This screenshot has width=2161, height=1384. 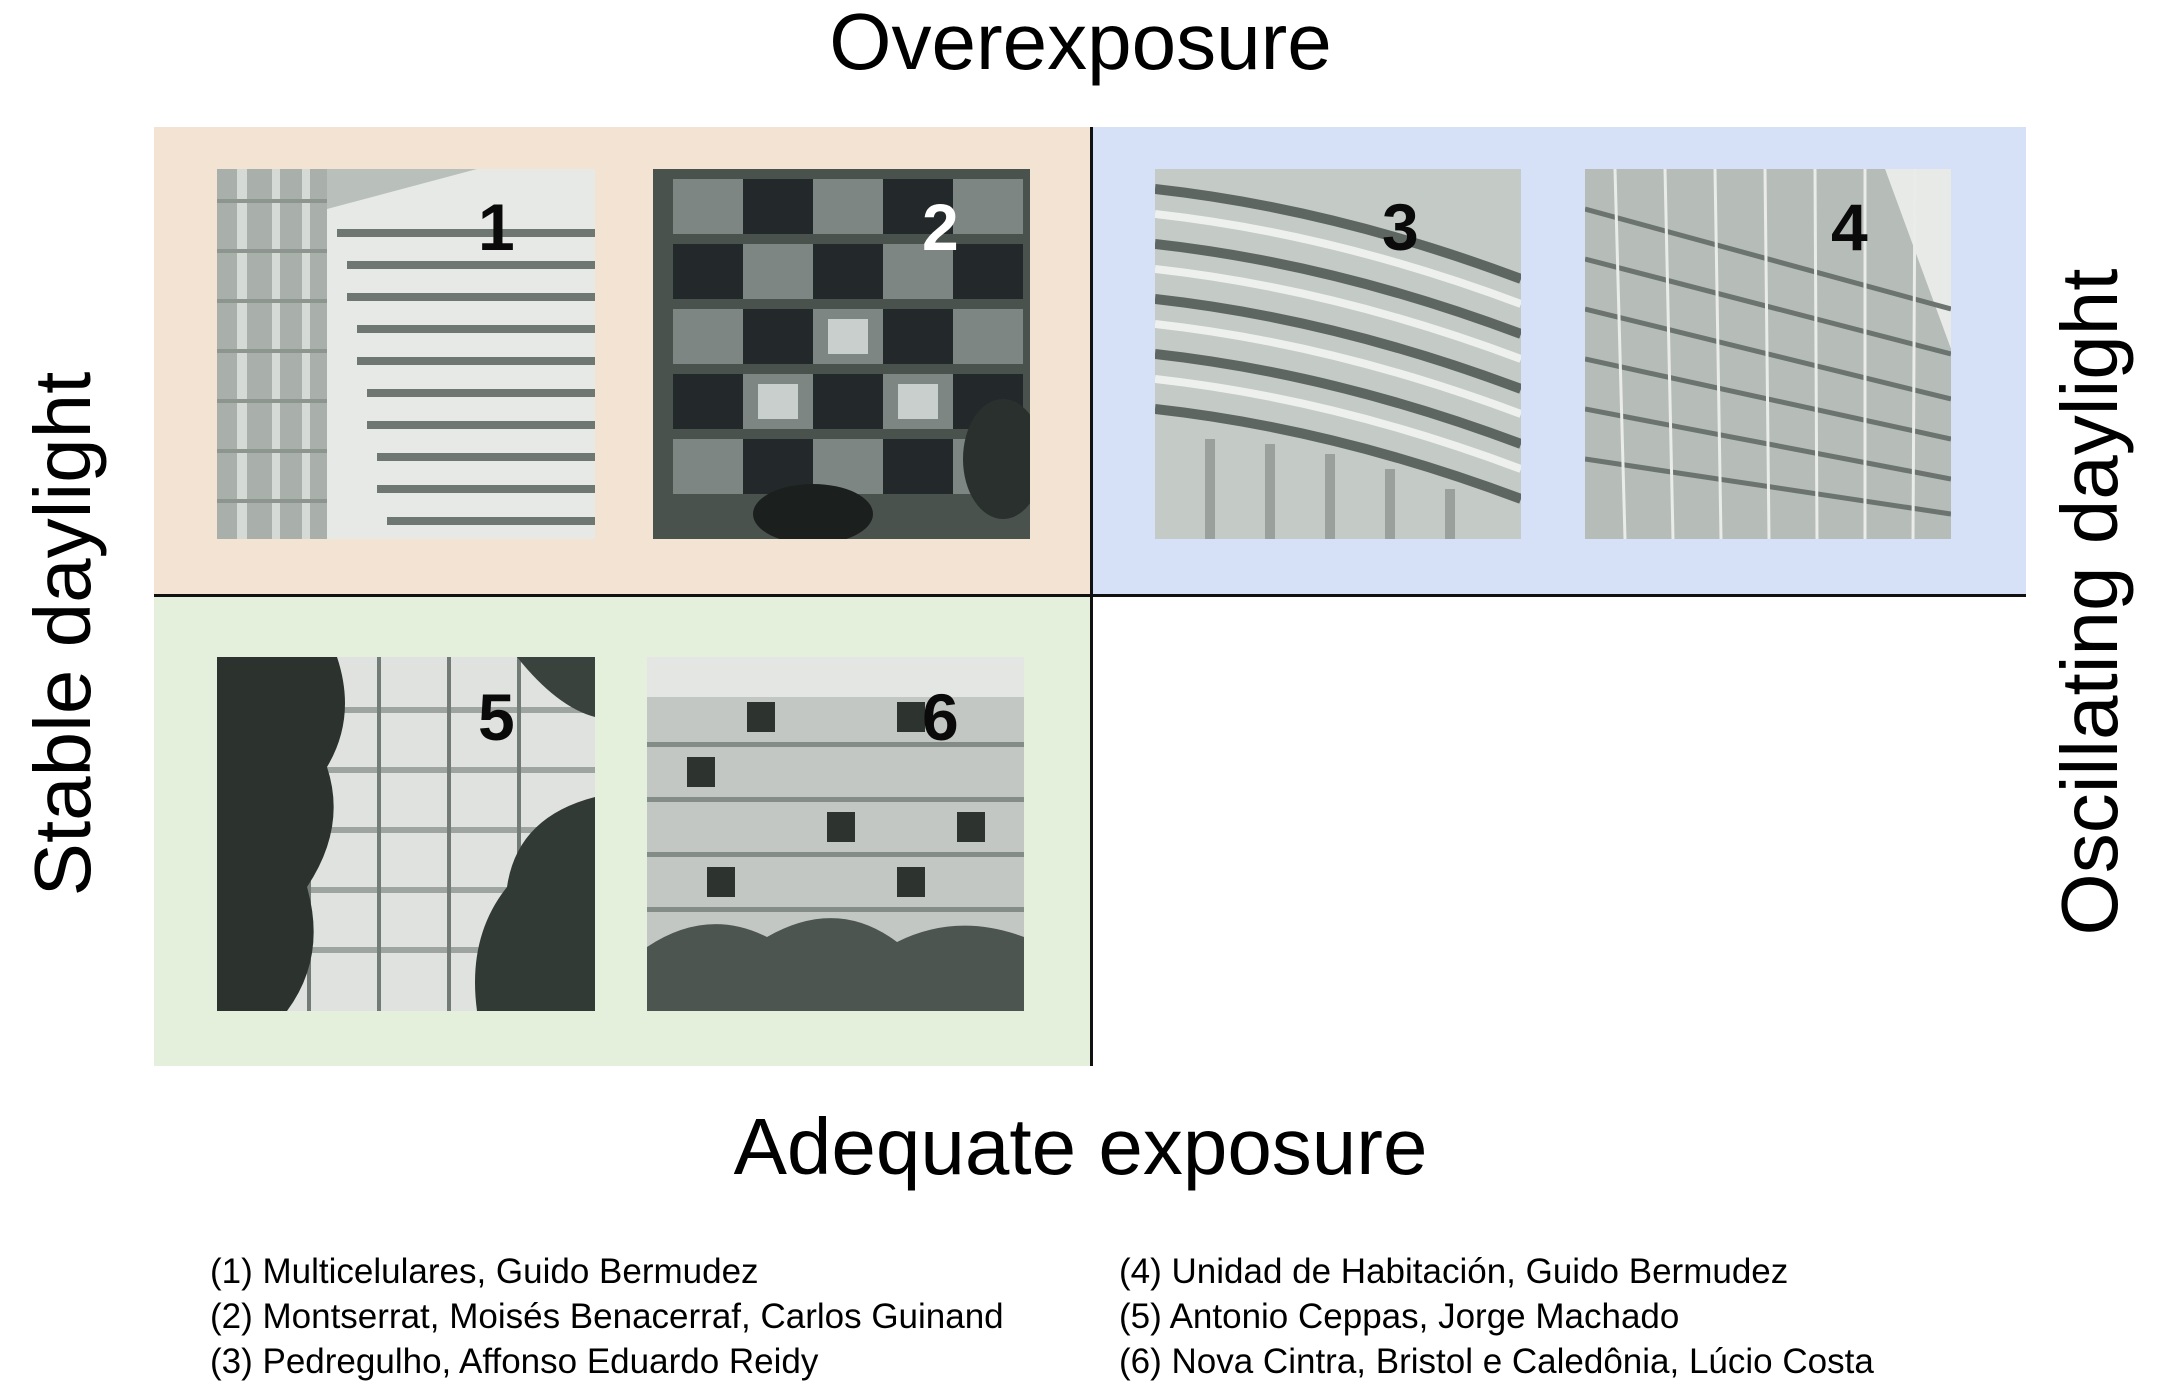 What do you see at coordinates (1399, 1316) in the screenshot?
I see `legend-item: (5) Antonio Ceppas, Jorge Machado` at bounding box center [1399, 1316].